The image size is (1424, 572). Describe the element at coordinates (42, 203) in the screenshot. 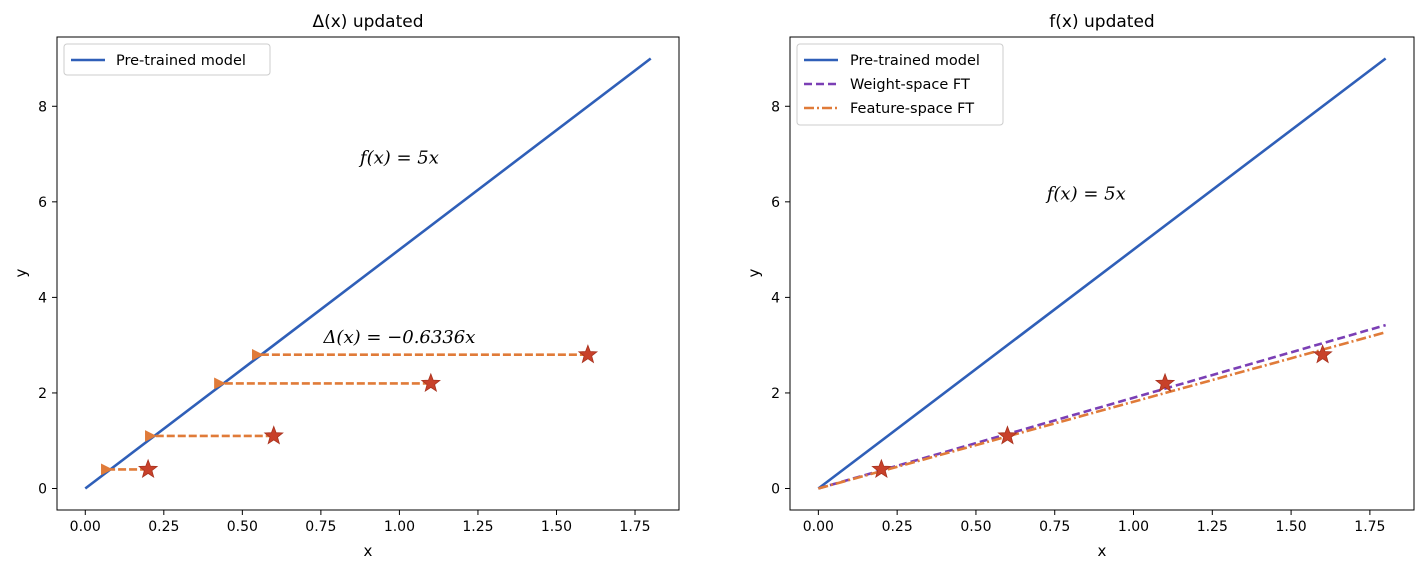

I see `left-y-tick-label-3: 6` at that location.